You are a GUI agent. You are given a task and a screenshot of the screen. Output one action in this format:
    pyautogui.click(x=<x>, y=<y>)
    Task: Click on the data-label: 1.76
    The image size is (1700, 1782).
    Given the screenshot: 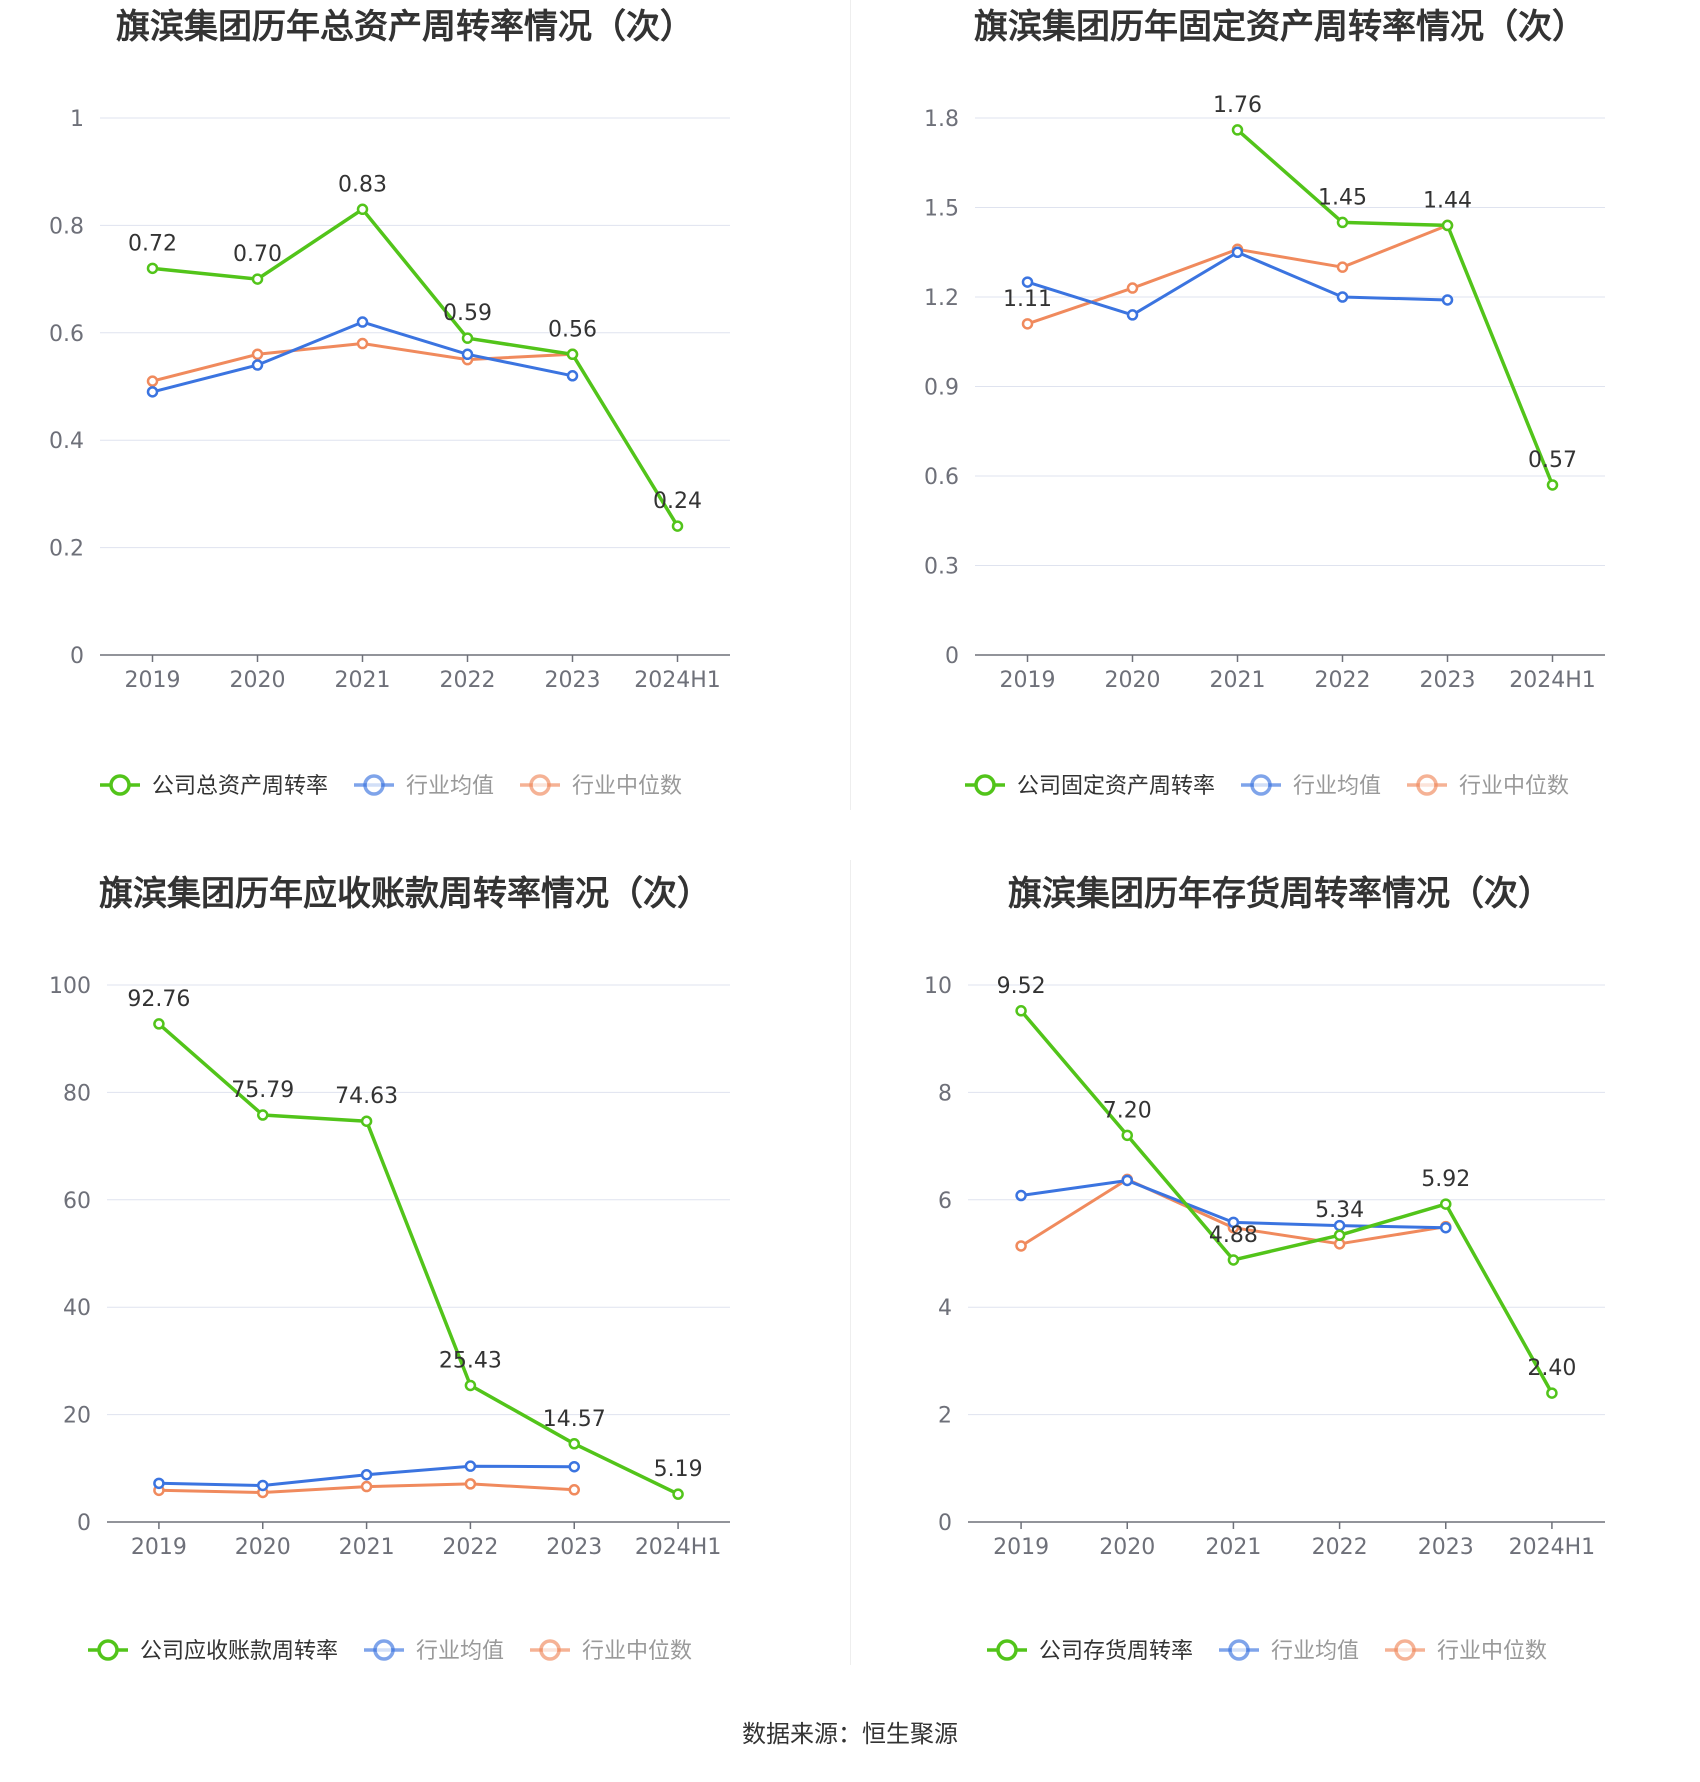 What is the action you would take?
    pyautogui.click(x=1237, y=105)
    